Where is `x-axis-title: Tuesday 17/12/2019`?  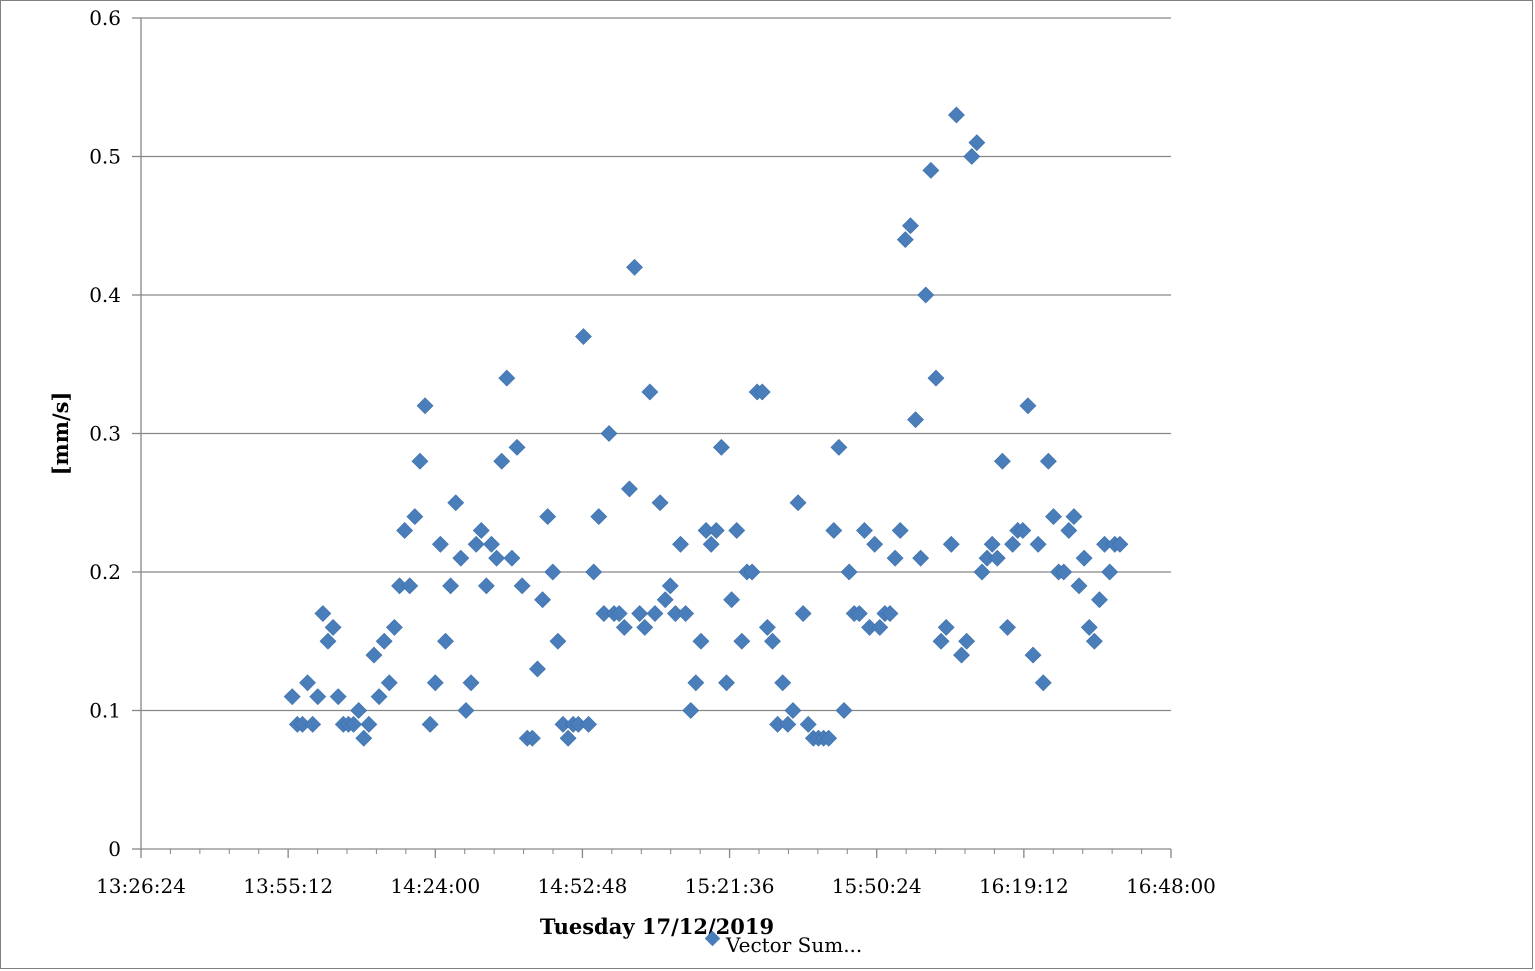 x-axis-title: Tuesday 17/12/2019 is located at coordinates (657, 926).